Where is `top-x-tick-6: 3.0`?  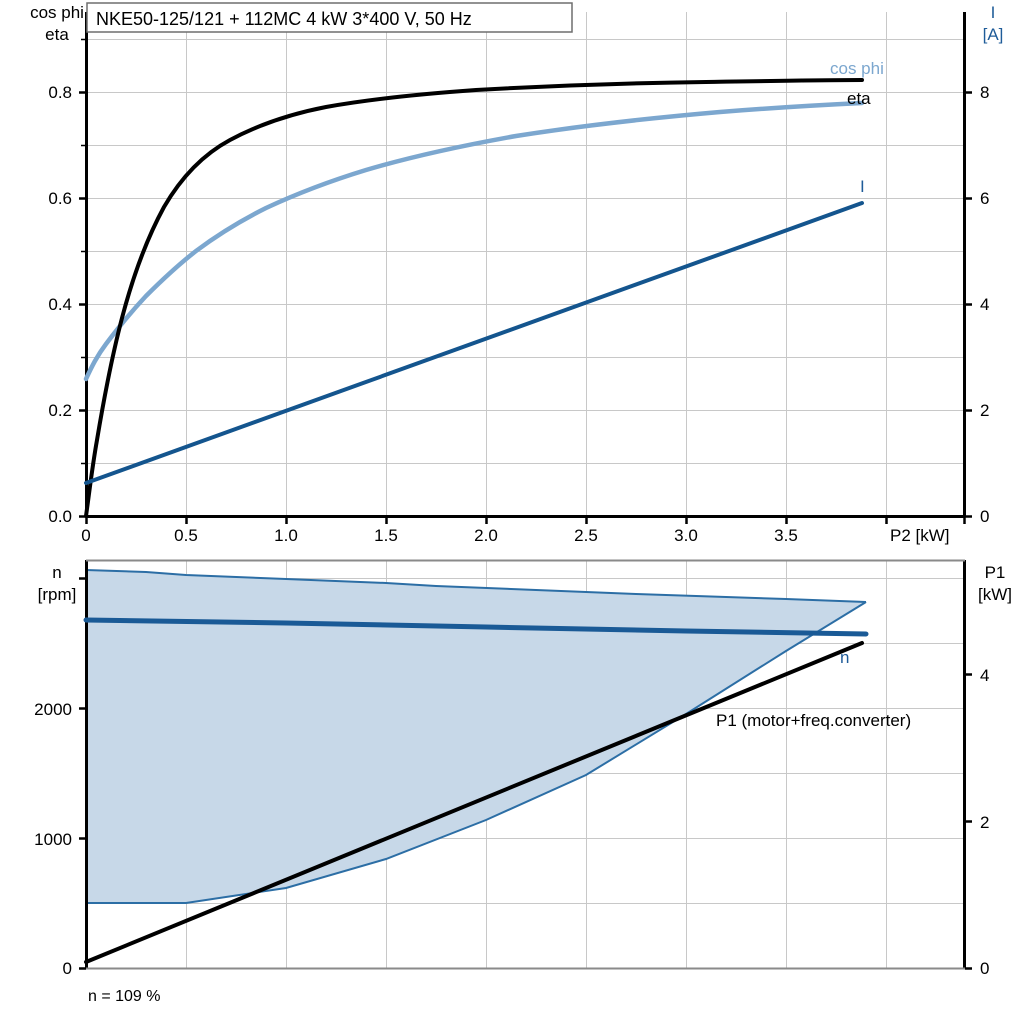 top-x-tick-6: 3.0 is located at coordinates (686, 535).